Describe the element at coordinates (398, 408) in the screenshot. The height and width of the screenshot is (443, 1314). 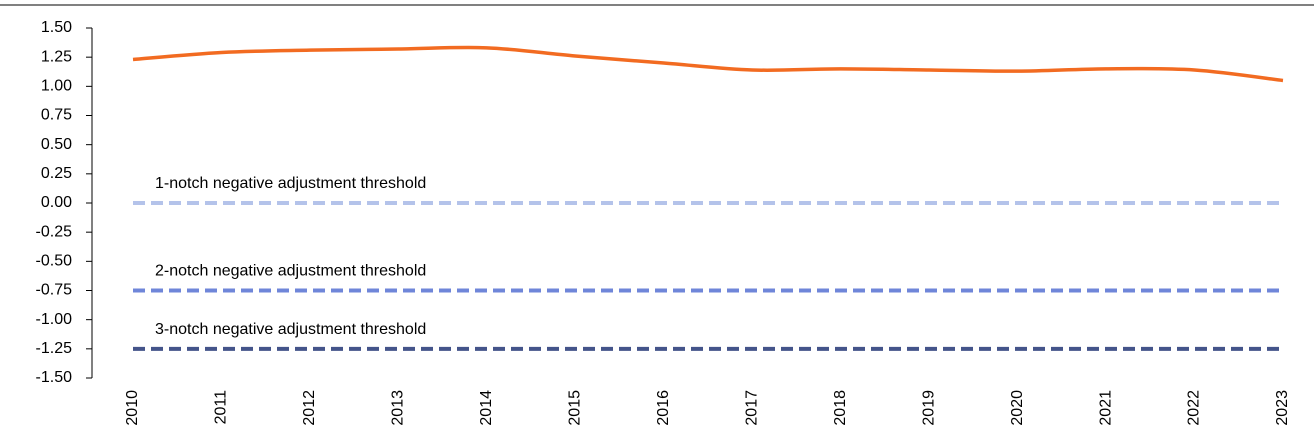
I see `x-tick-label: 2013` at that location.